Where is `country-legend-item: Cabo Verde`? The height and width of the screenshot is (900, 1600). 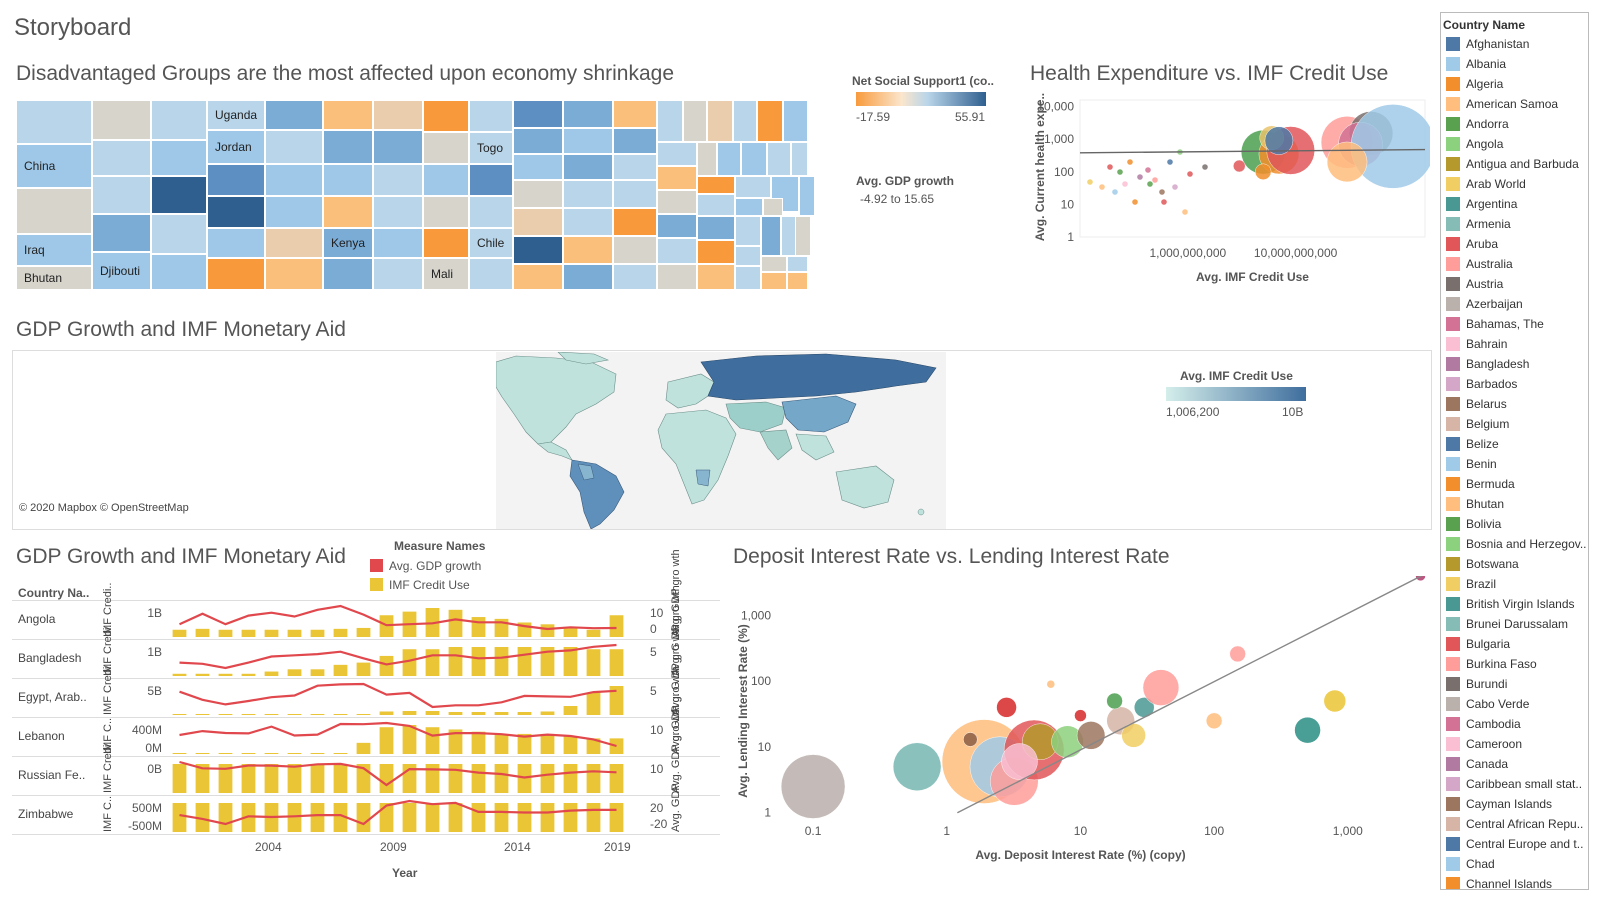 country-legend-item: Cabo Verde is located at coordinates (1514, 704).